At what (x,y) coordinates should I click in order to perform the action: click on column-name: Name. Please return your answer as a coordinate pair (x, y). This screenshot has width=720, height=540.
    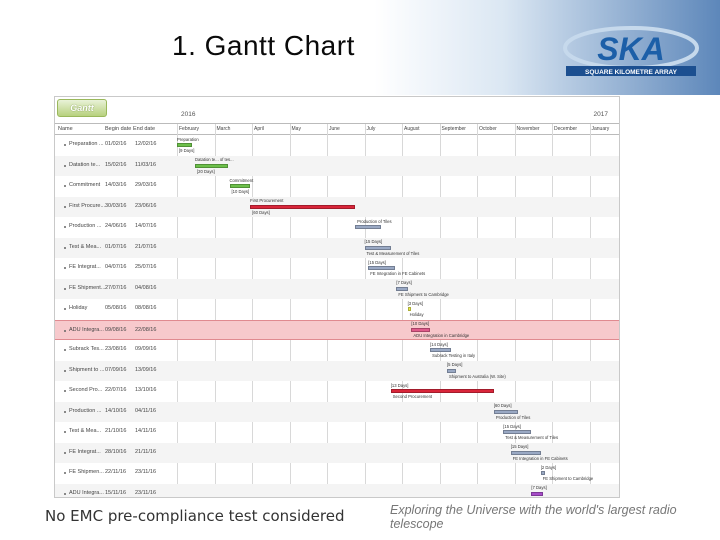
    Looking at the image, I should click on (65, 129).